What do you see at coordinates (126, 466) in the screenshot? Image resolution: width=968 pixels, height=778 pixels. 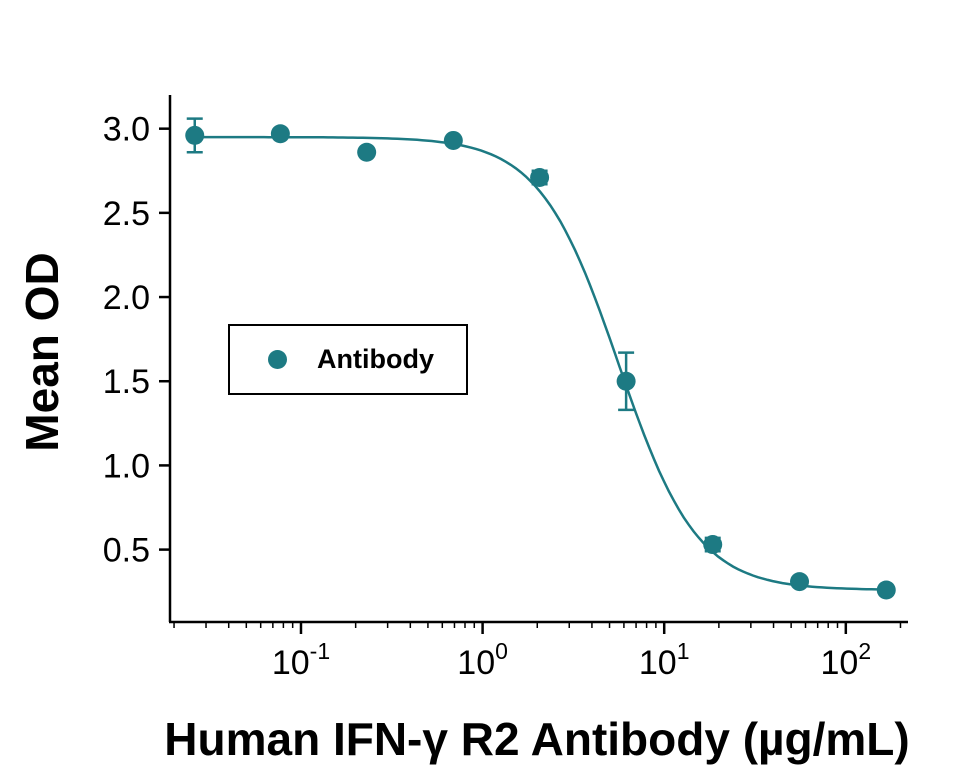 I see `y-tick-label: 1.0` at bounding box center [126, 466].